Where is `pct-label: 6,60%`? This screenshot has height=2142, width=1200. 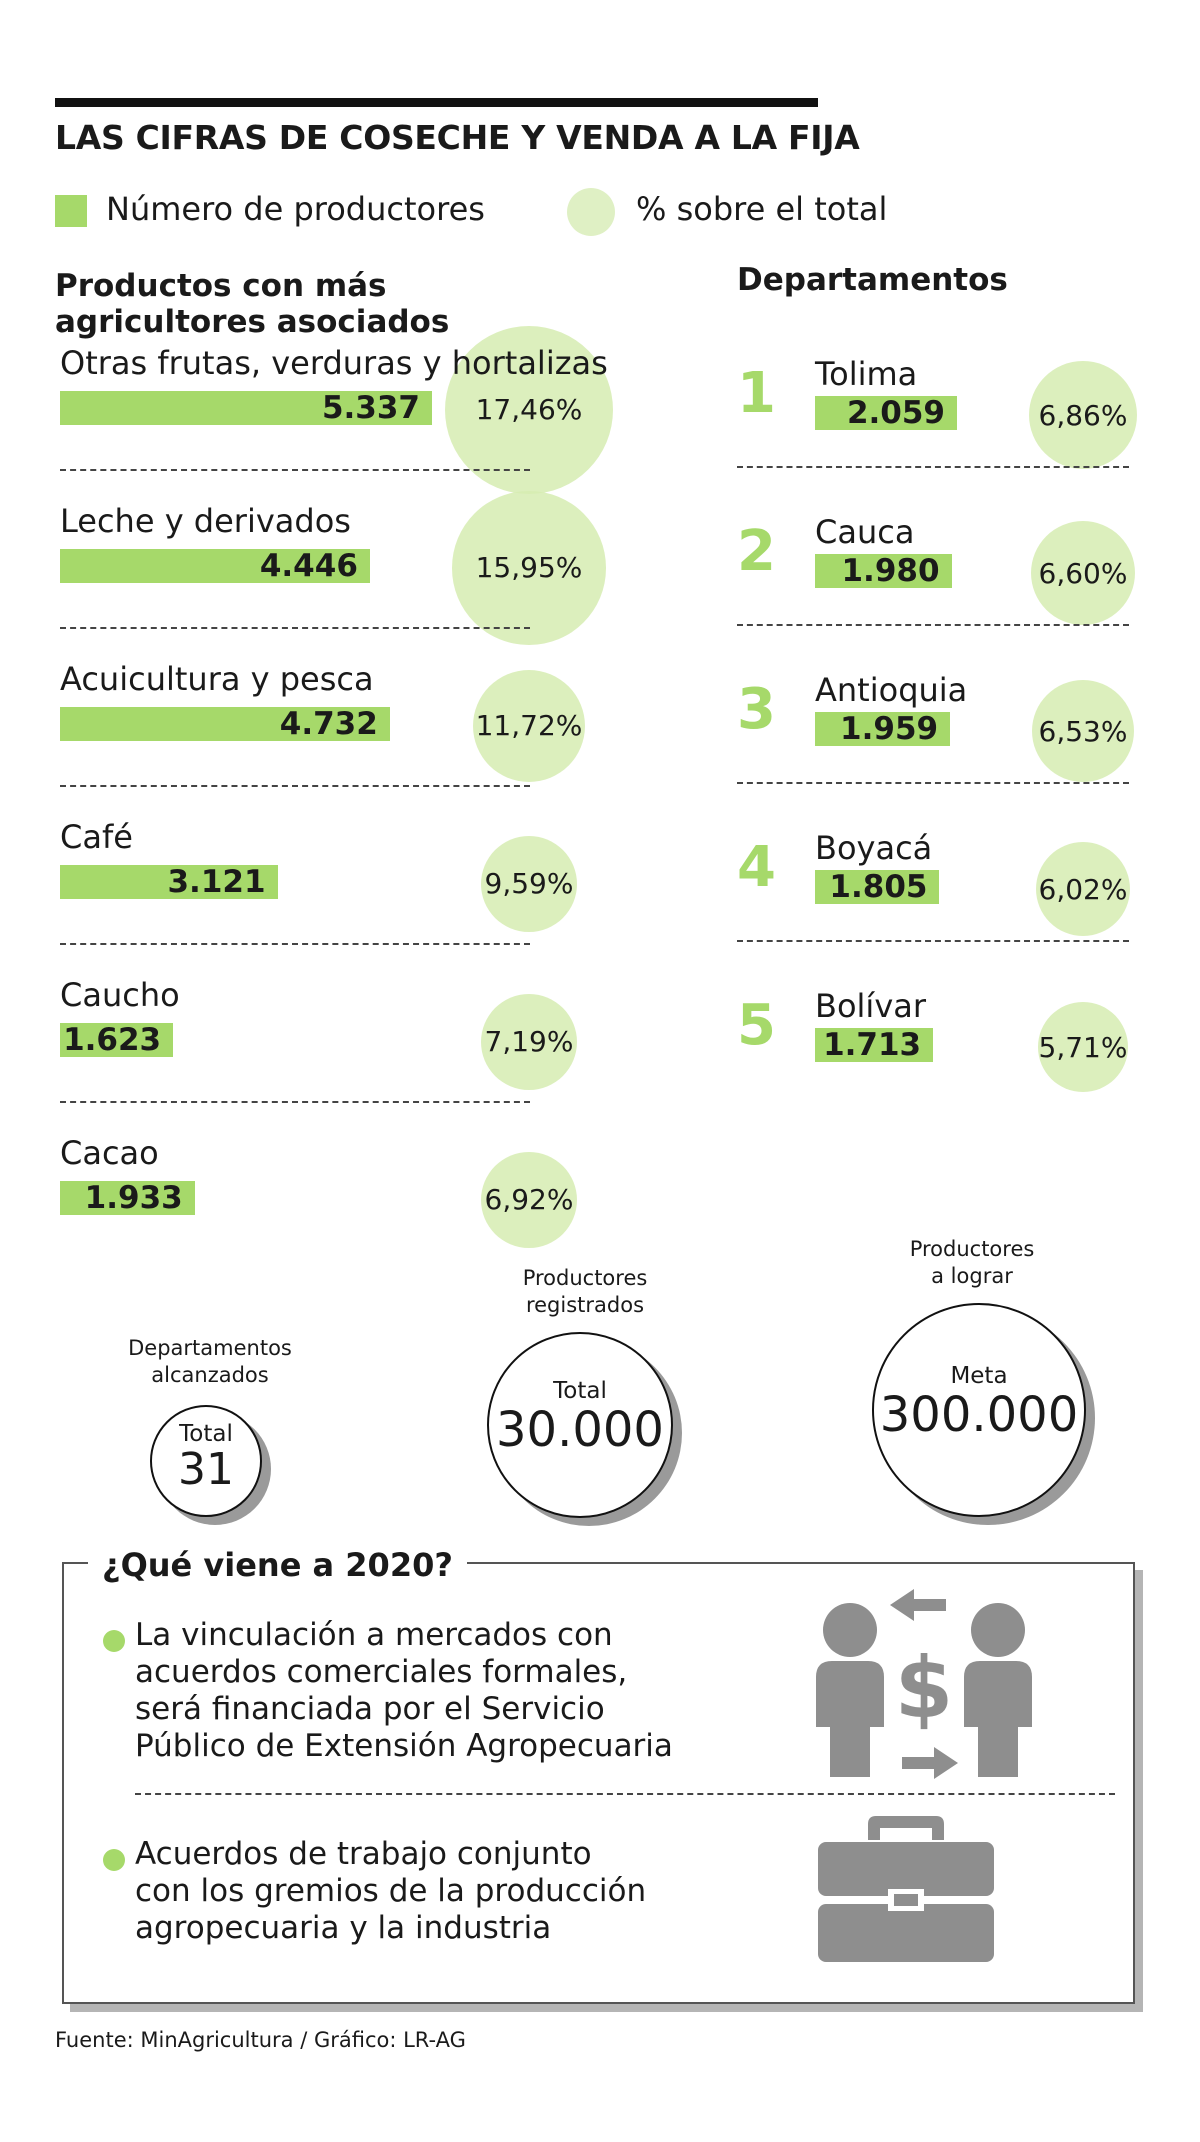
pct-label: 6,60% is located at coordinates (1083, 573).